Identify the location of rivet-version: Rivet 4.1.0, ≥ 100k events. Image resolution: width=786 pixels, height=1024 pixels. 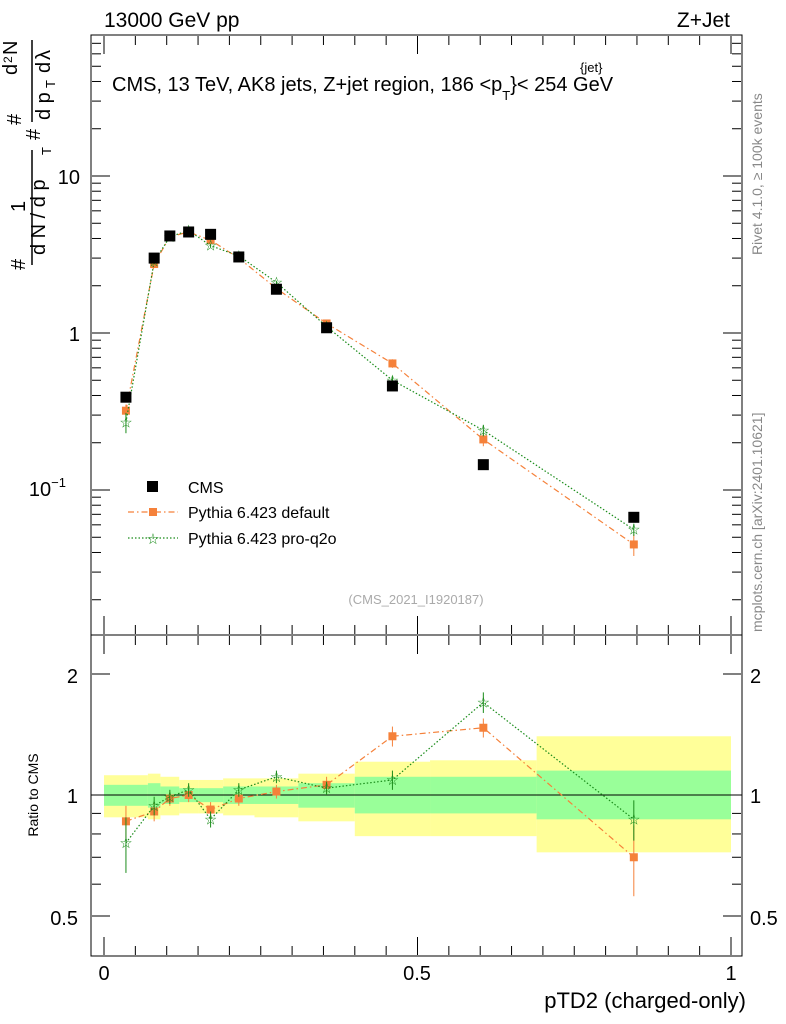
(757, 174).